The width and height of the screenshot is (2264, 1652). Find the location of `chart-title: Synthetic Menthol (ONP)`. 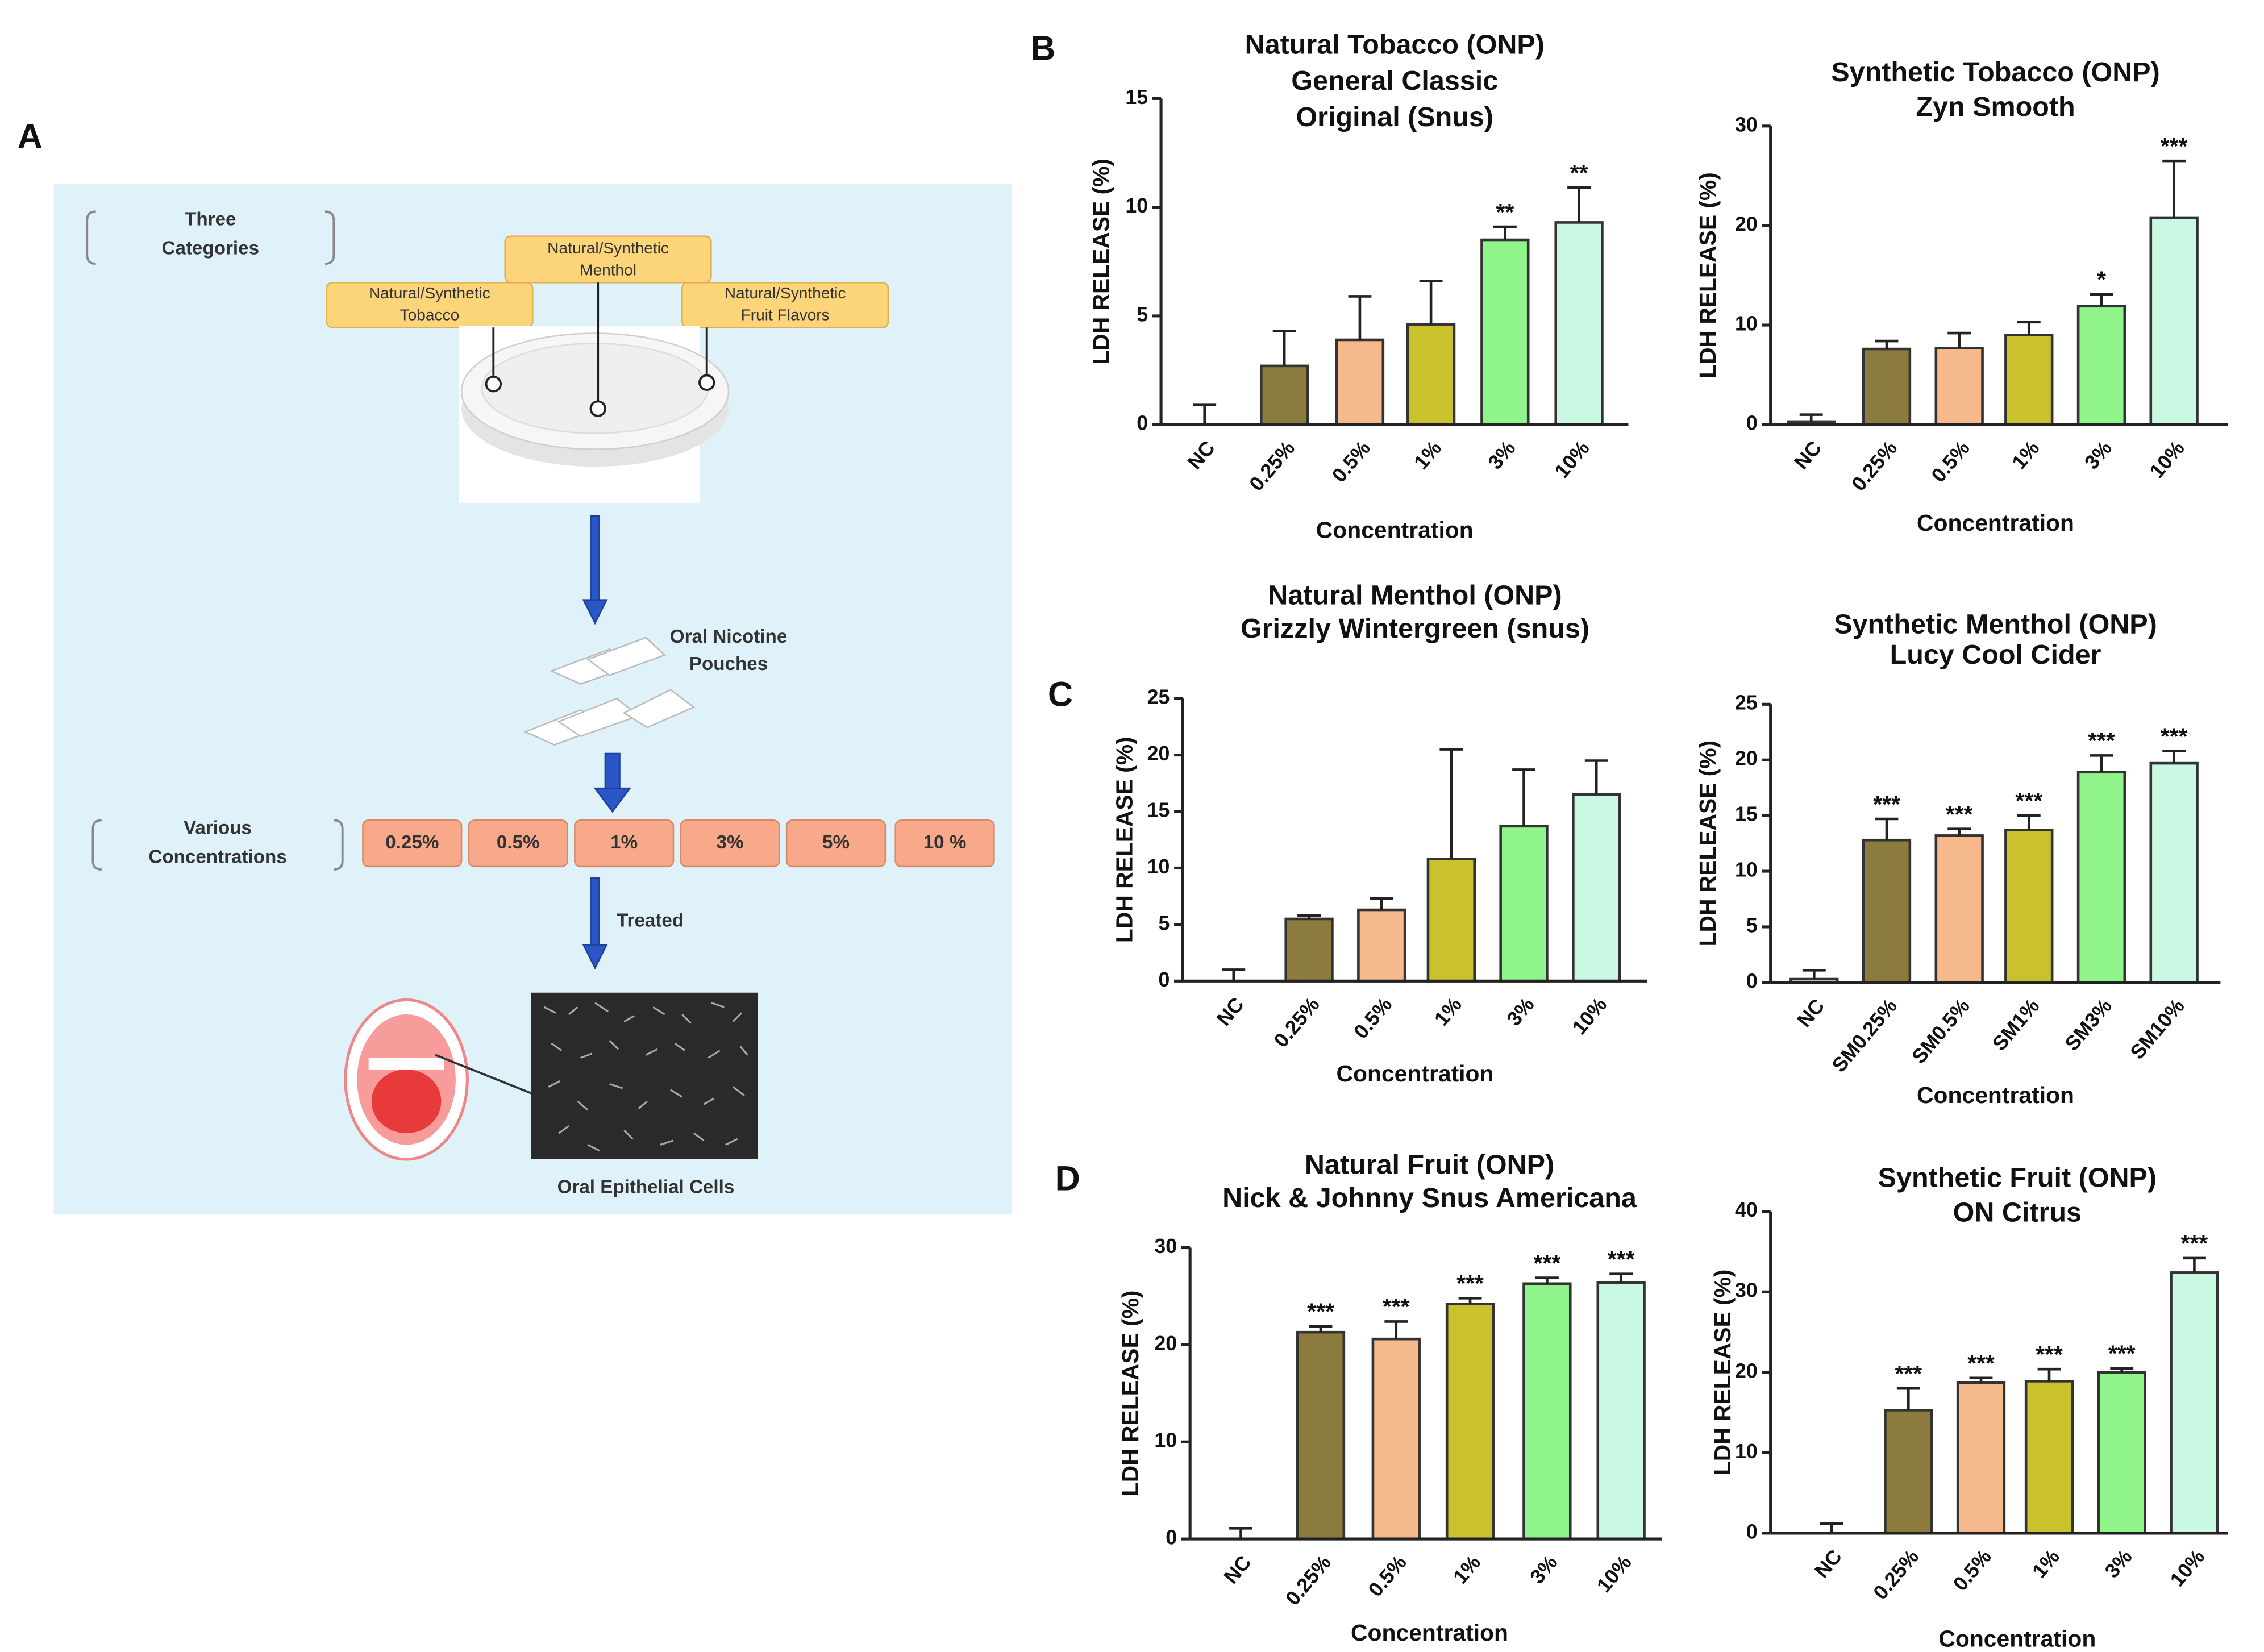

chart-title: Synthetic Menthol (ONP) is located at coordinates (1995, 624).